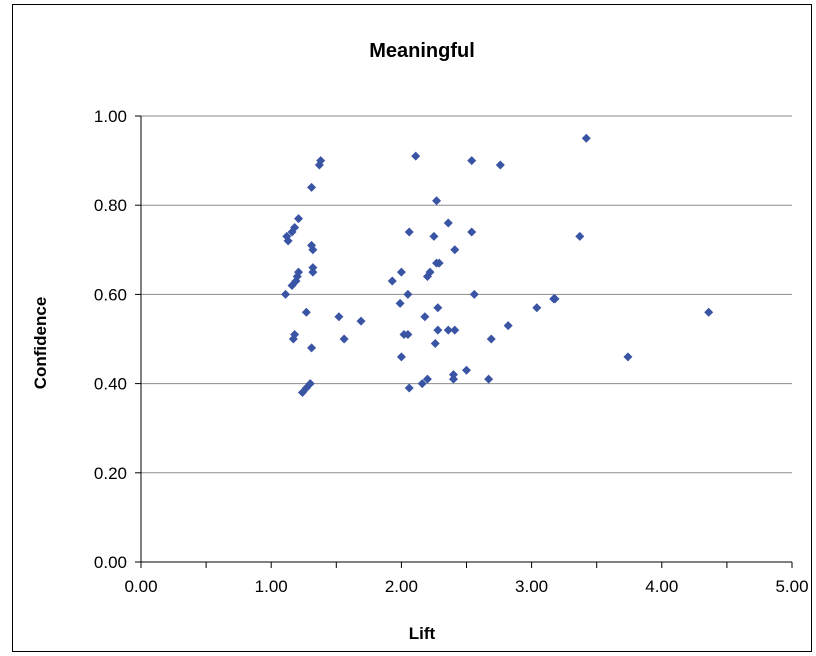 The image size is (816, 656). What do you see at coordinates (661, 586) in the screenshot?
I see `x-tick-label: 4.00` at bounding box center [661, 586].